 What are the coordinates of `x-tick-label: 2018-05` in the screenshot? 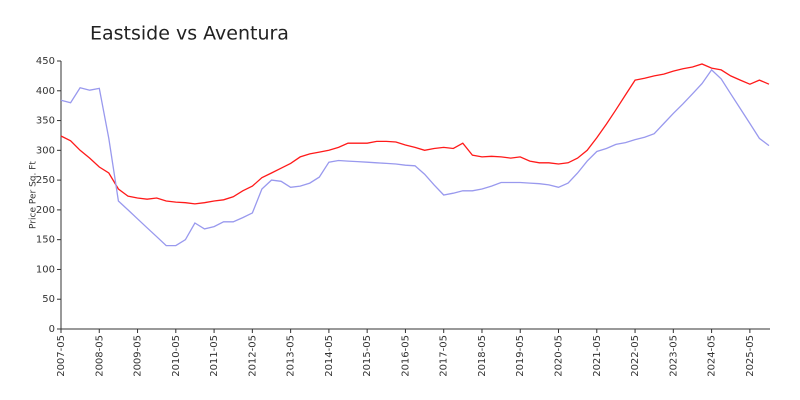 It's located at (482, 356).